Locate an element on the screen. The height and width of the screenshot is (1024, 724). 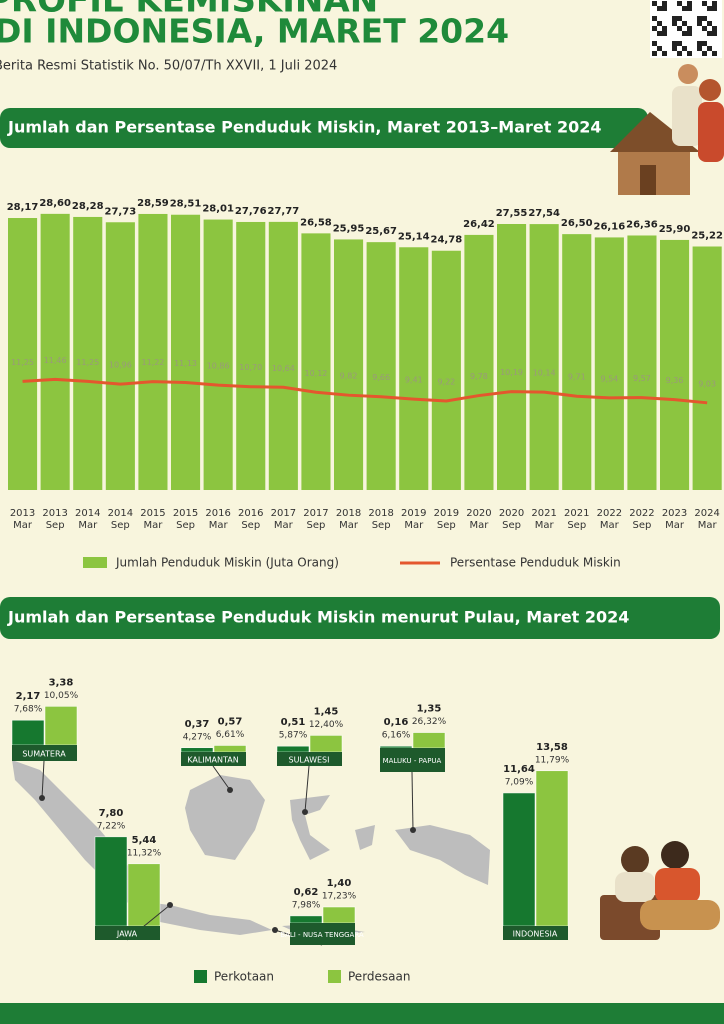
region-label: MALUKU - PAPUA is located at coordinates (412, 761).